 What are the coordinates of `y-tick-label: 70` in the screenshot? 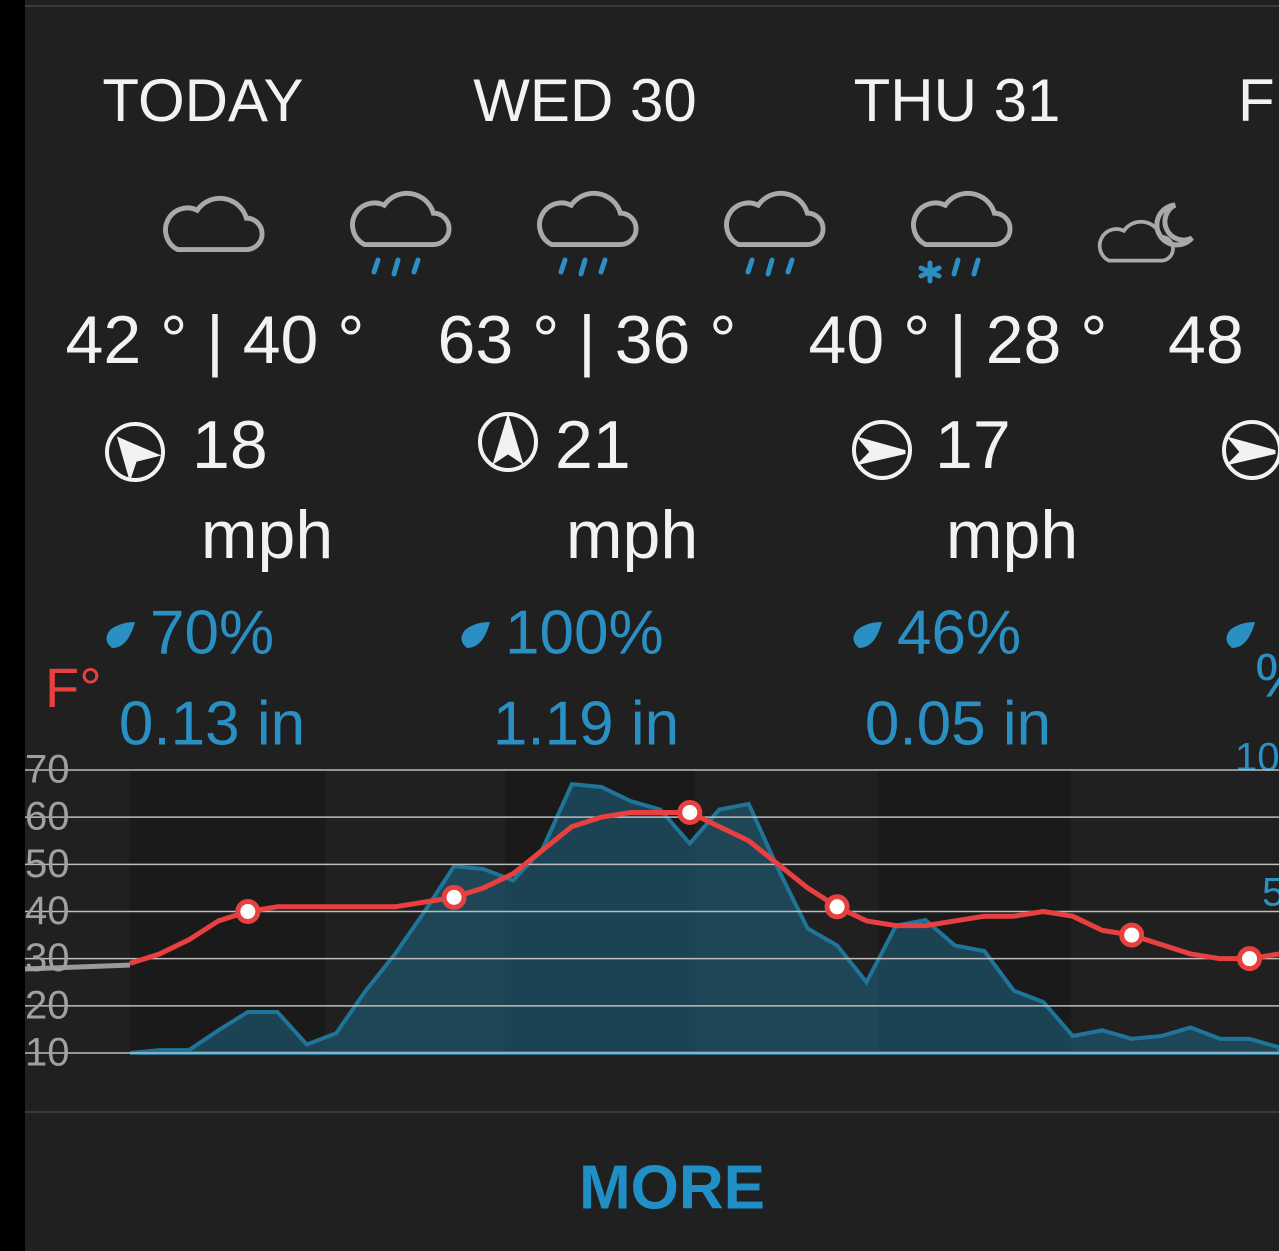 It's located at (47, 770).